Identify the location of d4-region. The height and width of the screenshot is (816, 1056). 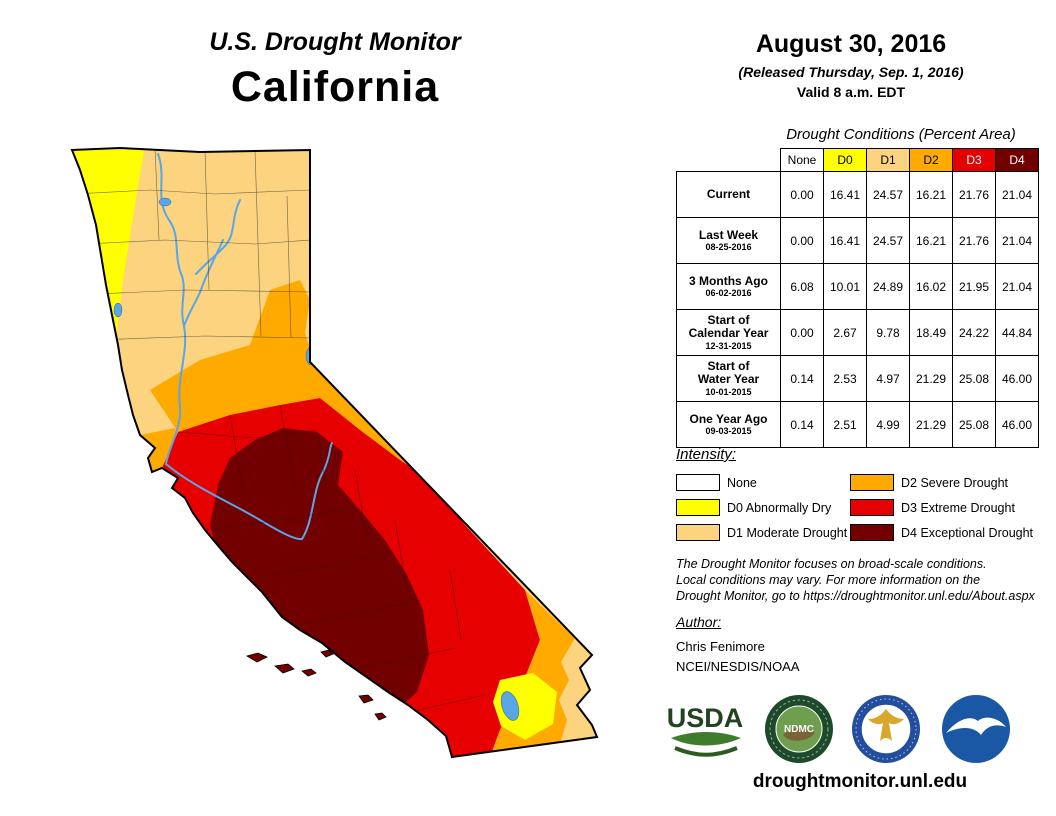
(319, 570).